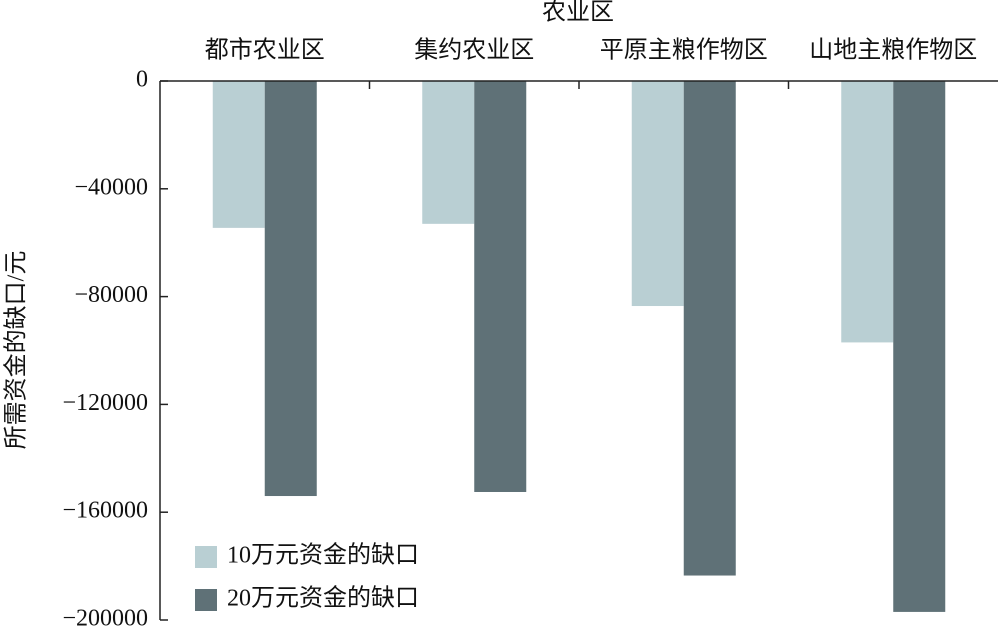  Describe the element at coordinates (578, 13) in the screenshot. I see `x-axis-label: 农业区` at that location.